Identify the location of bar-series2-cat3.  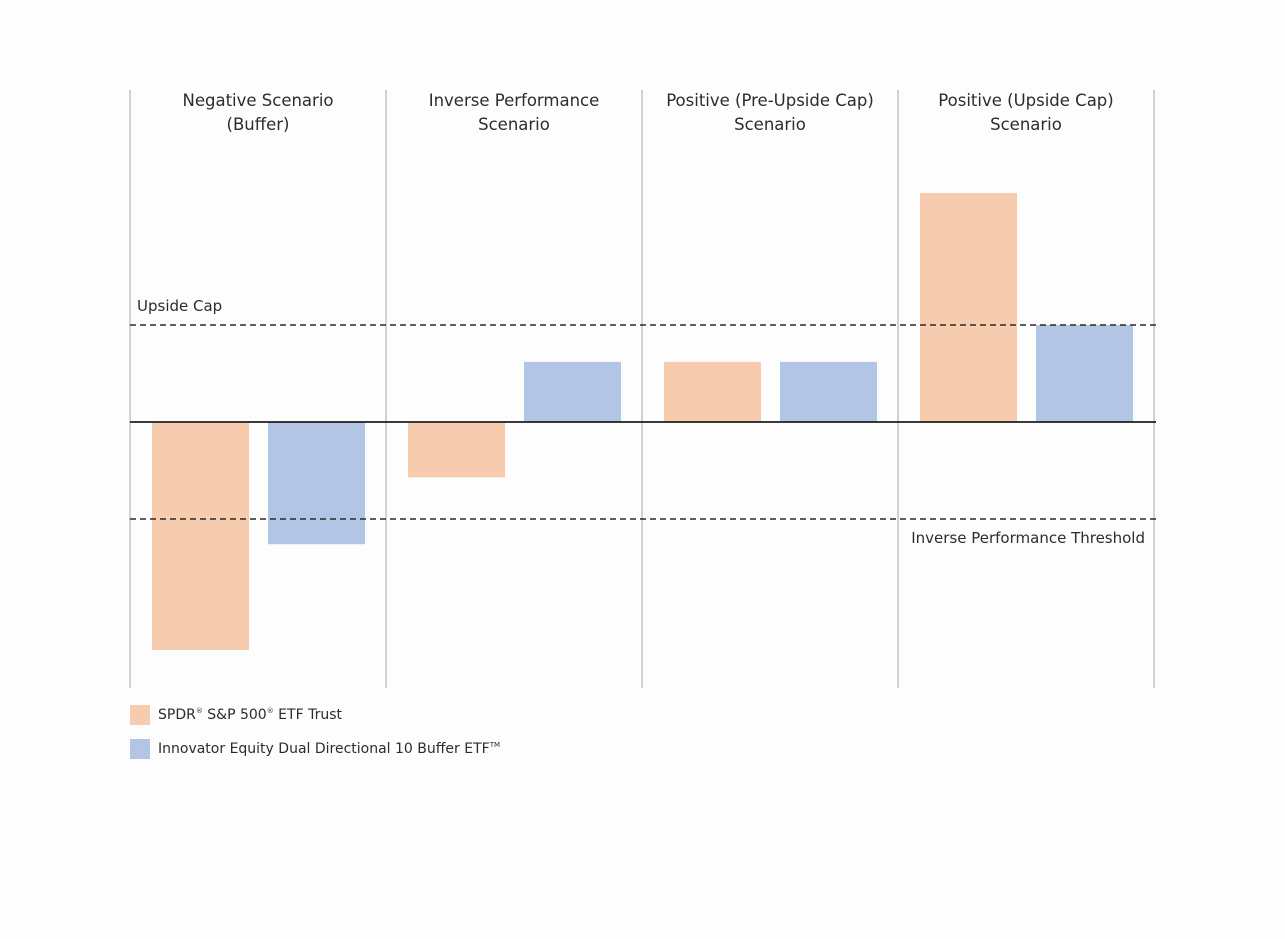
(828, 391).